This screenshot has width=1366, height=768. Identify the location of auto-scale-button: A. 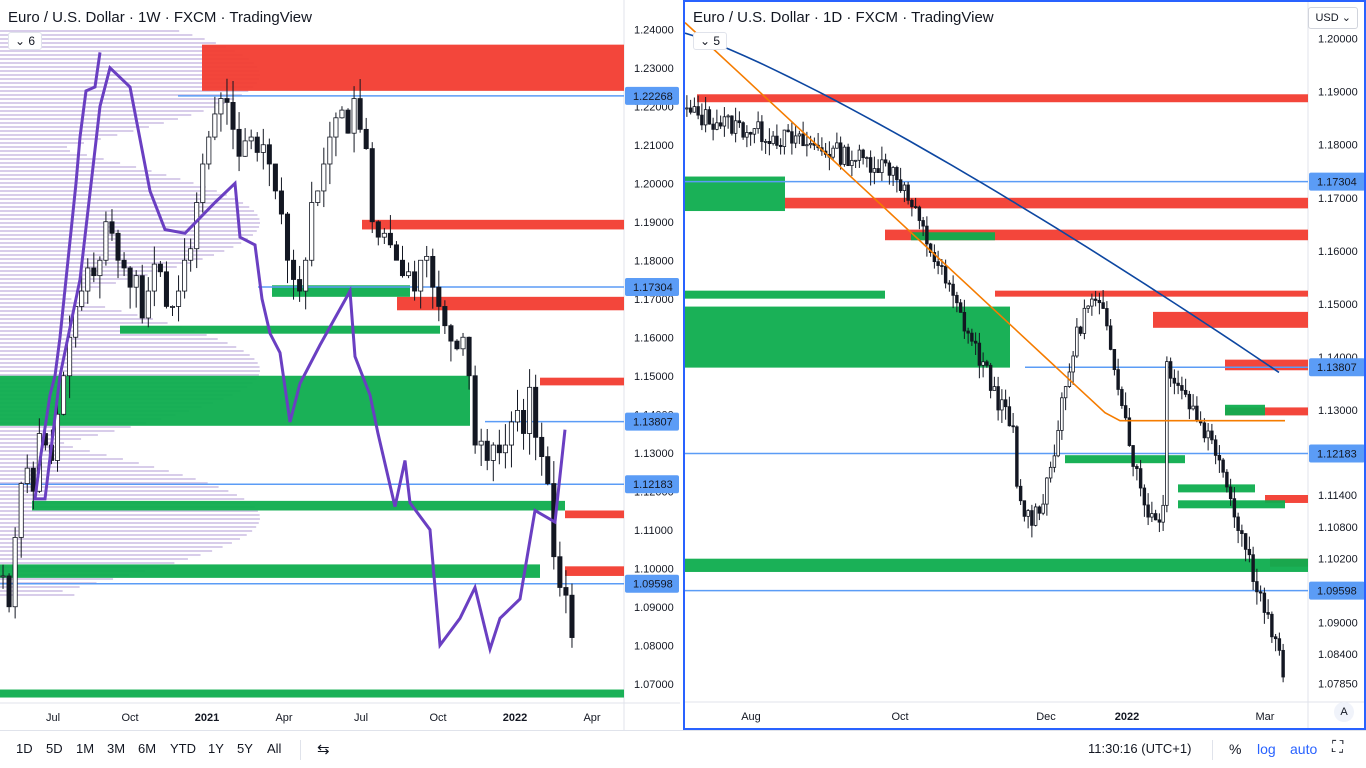
(1344, 712).